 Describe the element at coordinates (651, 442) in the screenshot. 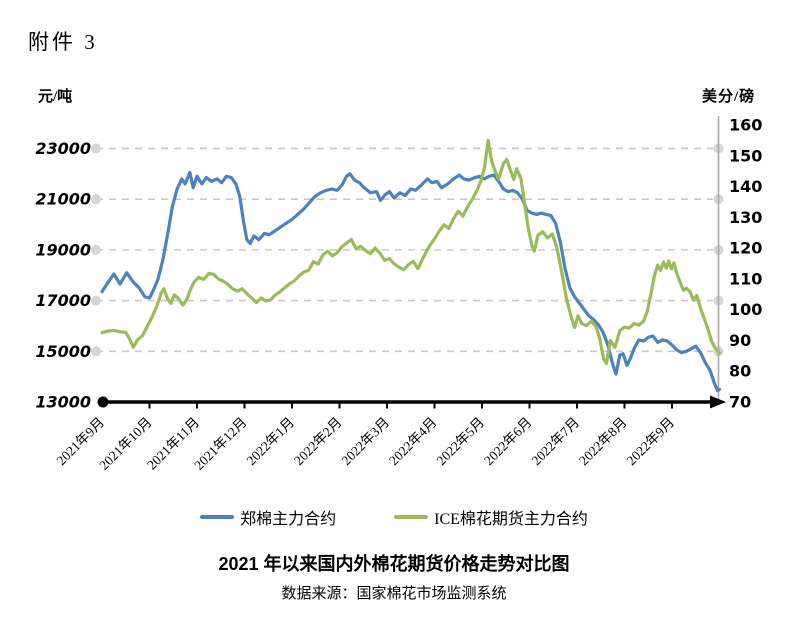

I see `x-axis-month-label: 2022年9月` at that location.